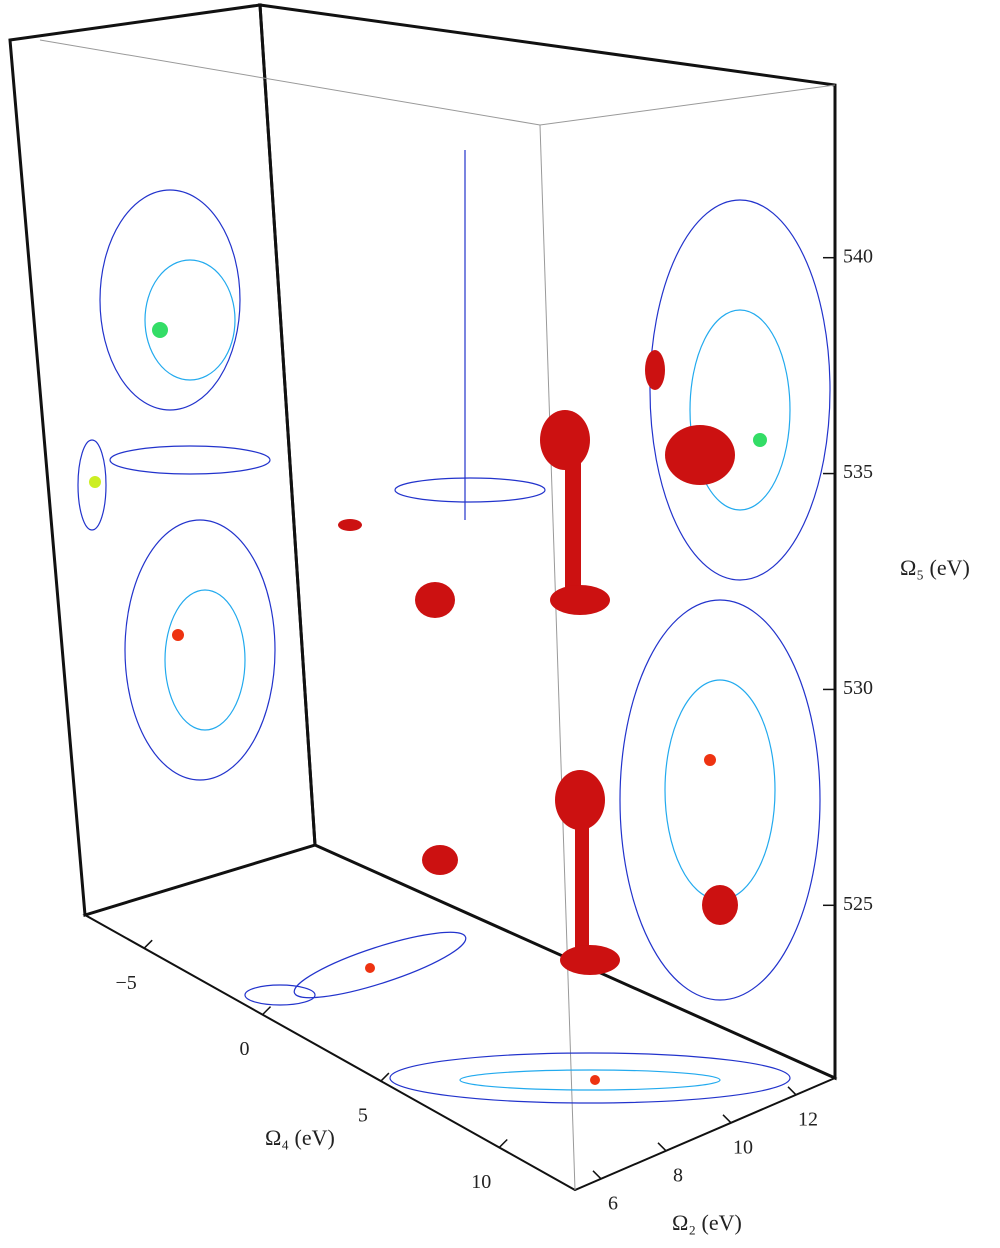 The height and width of the screenshot is (1248, 1000). Describe the element at coordinates (858, 904) in the screenshot. I see `z-tick-label: 525` at that location.